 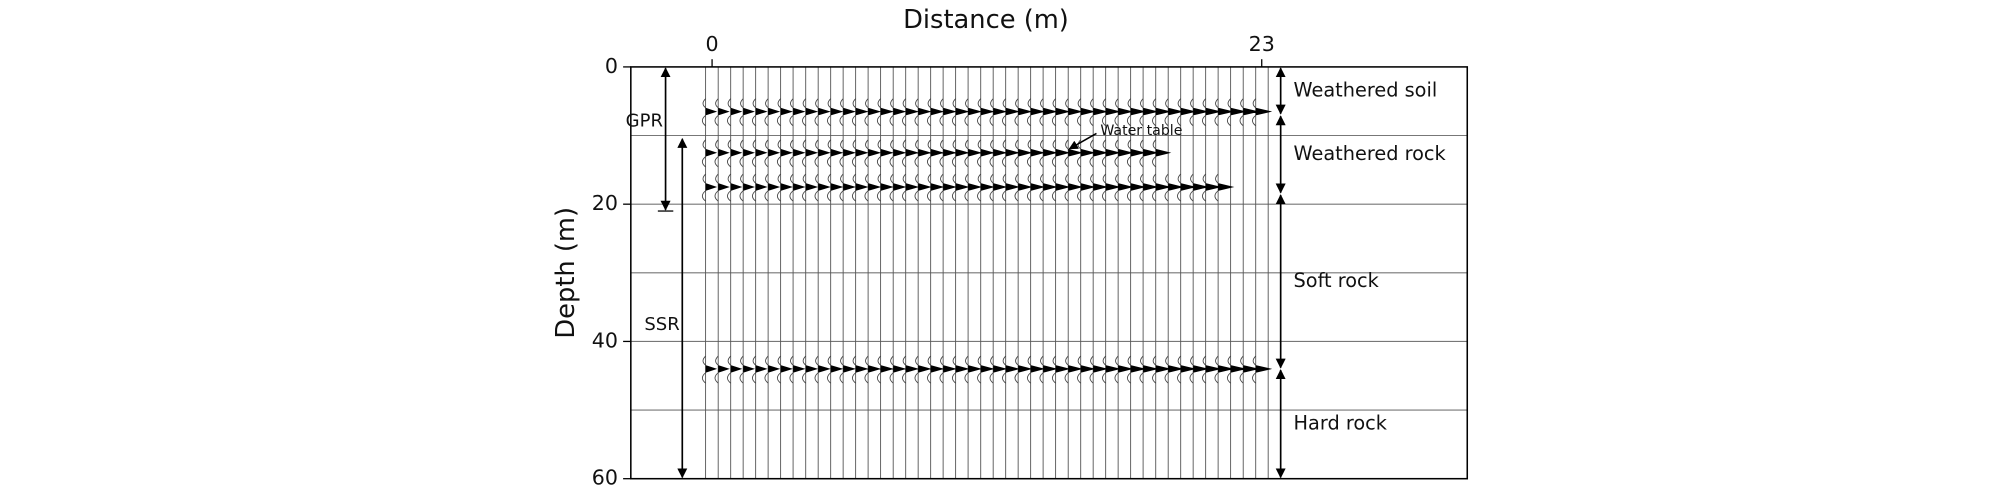 I want to click on layer-label: Hard rock, so click(x=1341, y=422).